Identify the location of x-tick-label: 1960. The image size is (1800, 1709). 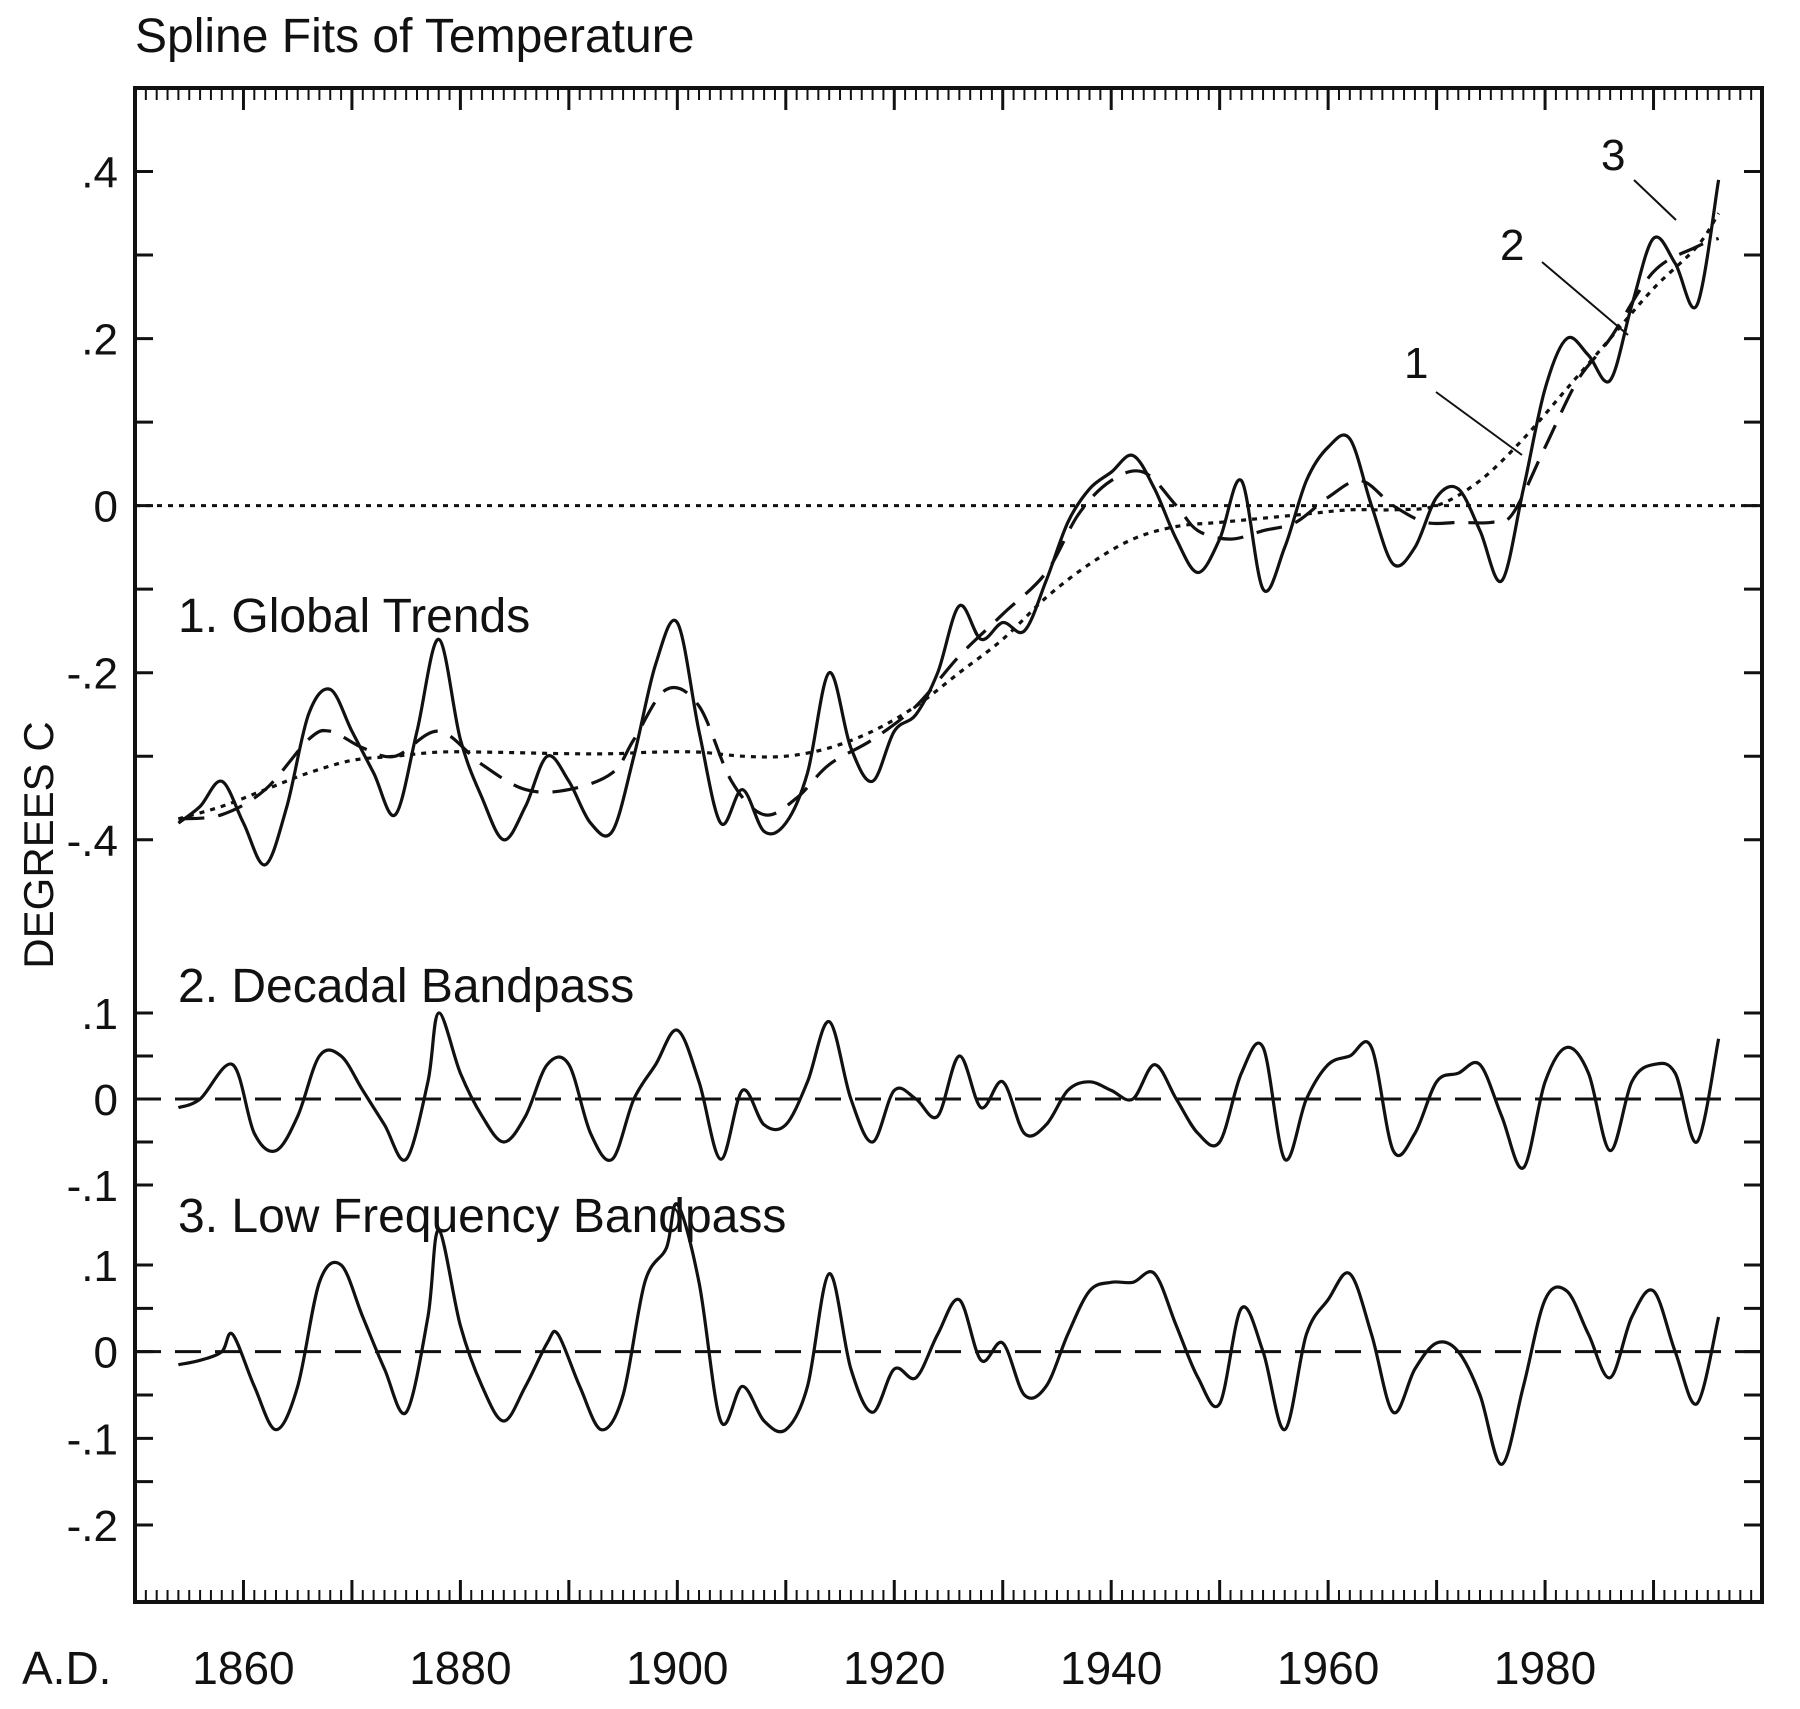
(1328, 1668).